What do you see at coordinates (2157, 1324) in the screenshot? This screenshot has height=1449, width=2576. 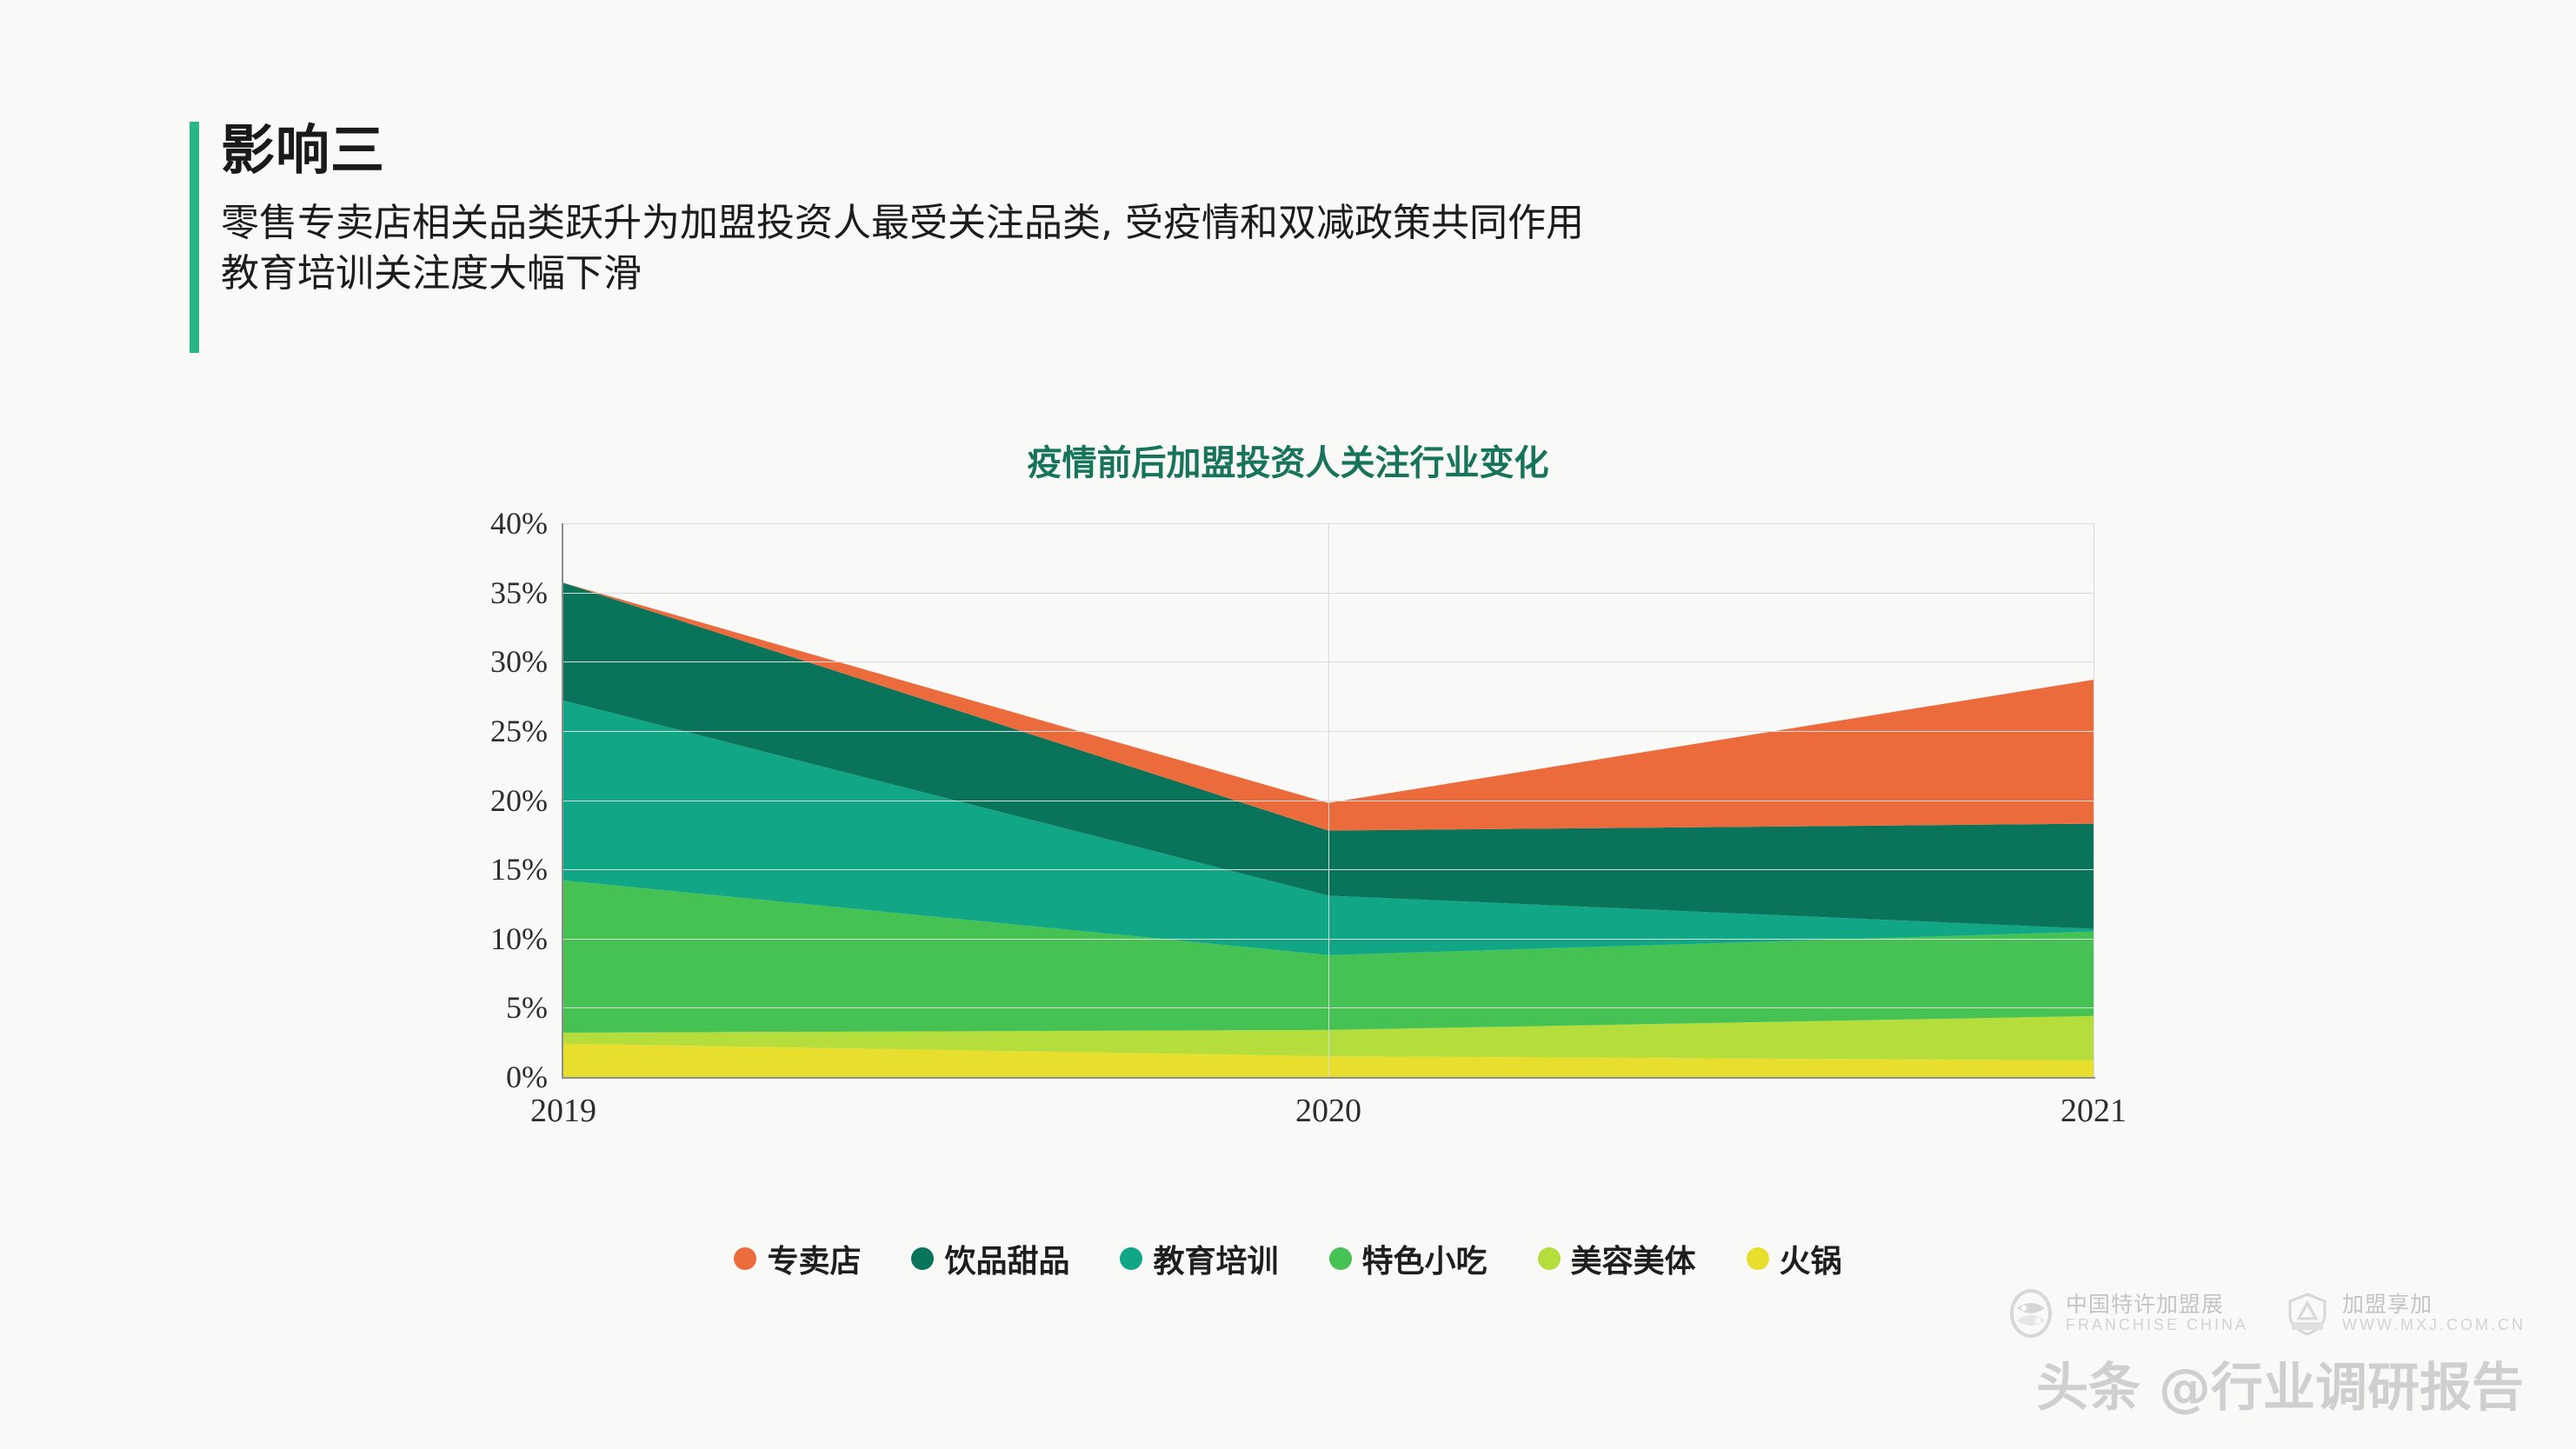 I see `watermark-logo1-en: FRANCHISE CHINA` at bounding box center [2157, 1324].